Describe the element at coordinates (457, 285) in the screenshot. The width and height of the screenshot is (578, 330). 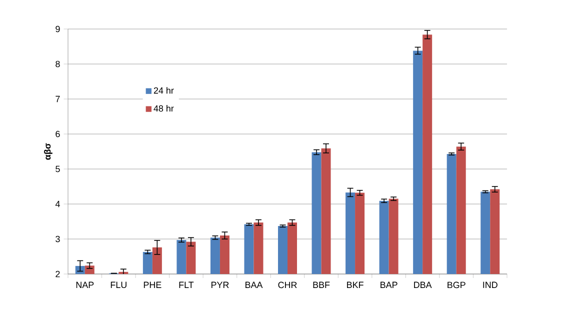
I see `x-tick-label: BGP` at that location.